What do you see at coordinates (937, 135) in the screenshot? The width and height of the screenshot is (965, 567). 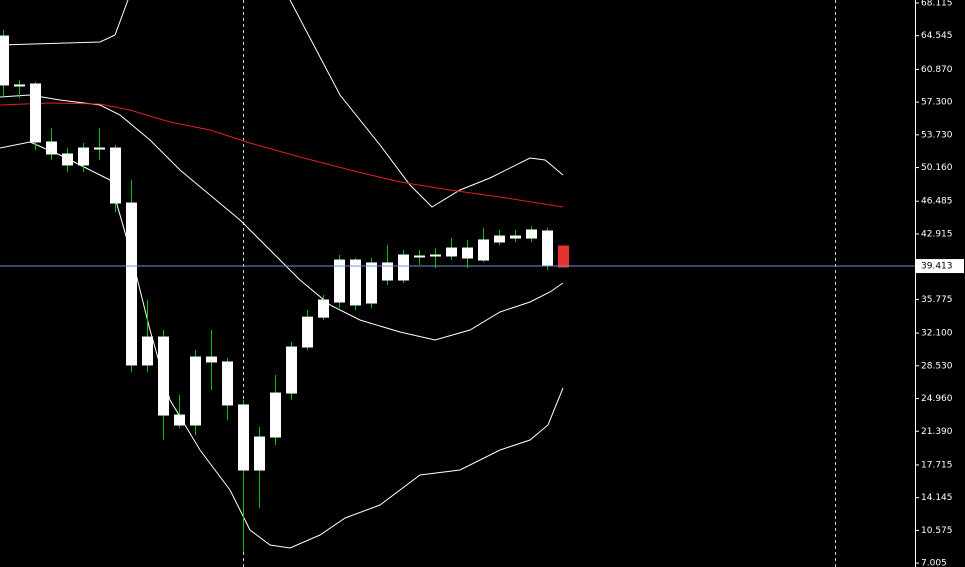 I see `y-tick-label: 53.730` at bounding box center [937, 135].